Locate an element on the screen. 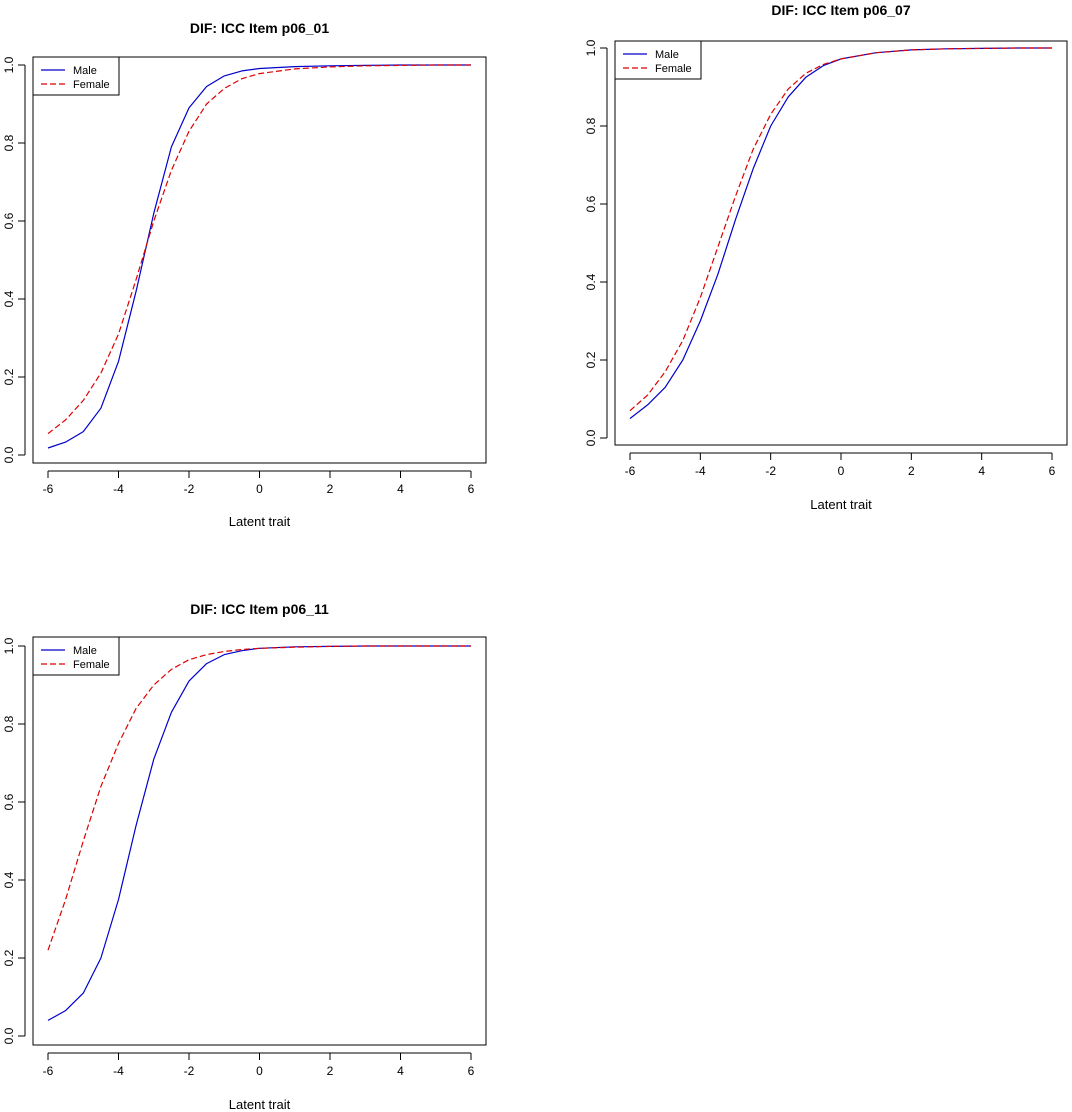 The height and width of the screenshot is (1112, 1072). chart-title: DIF: ICC Item p06_11 is located at coordinates (259, 609).